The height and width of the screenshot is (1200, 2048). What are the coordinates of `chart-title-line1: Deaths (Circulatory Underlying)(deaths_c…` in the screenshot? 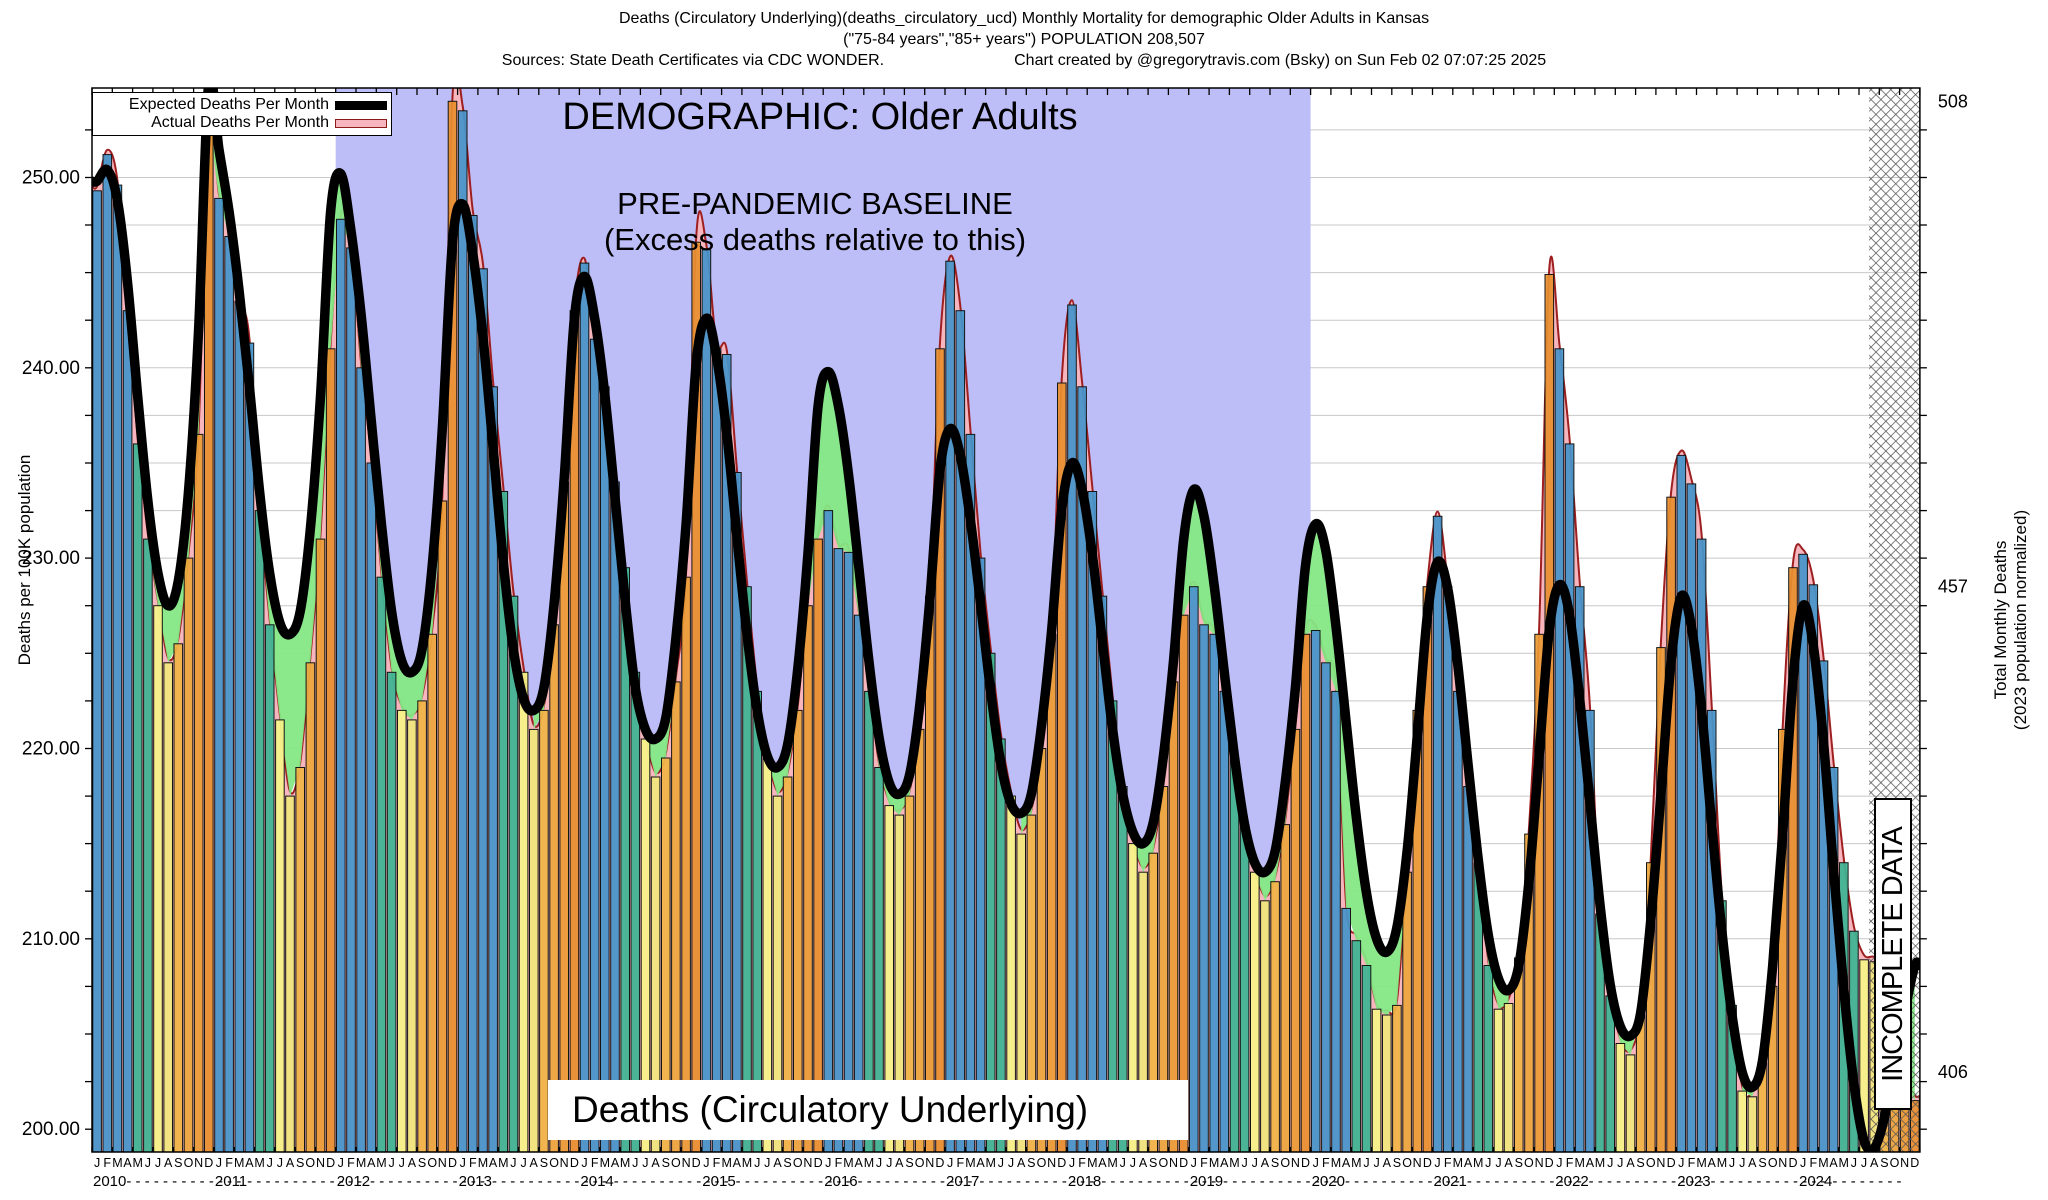 It's located at (1024, 18).